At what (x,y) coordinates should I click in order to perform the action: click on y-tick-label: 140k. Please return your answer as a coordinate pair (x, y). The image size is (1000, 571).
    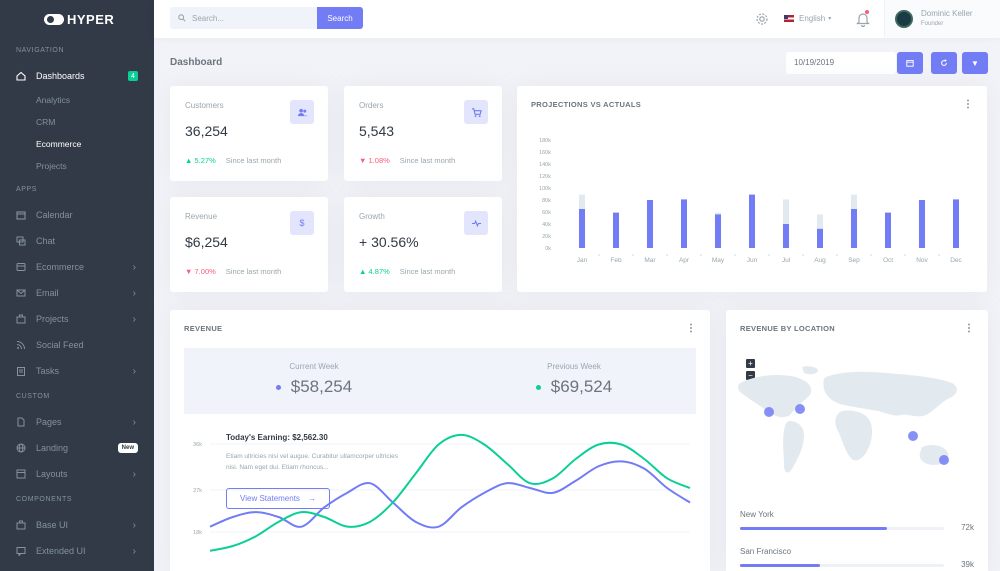
    Looking at the image, I should click on (545, 165).